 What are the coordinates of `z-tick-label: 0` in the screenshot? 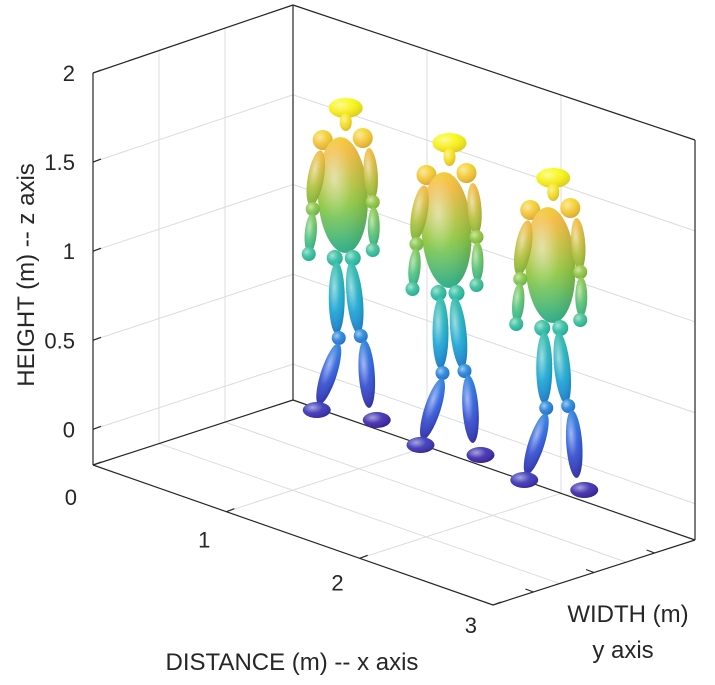 It's located at (69, 429).